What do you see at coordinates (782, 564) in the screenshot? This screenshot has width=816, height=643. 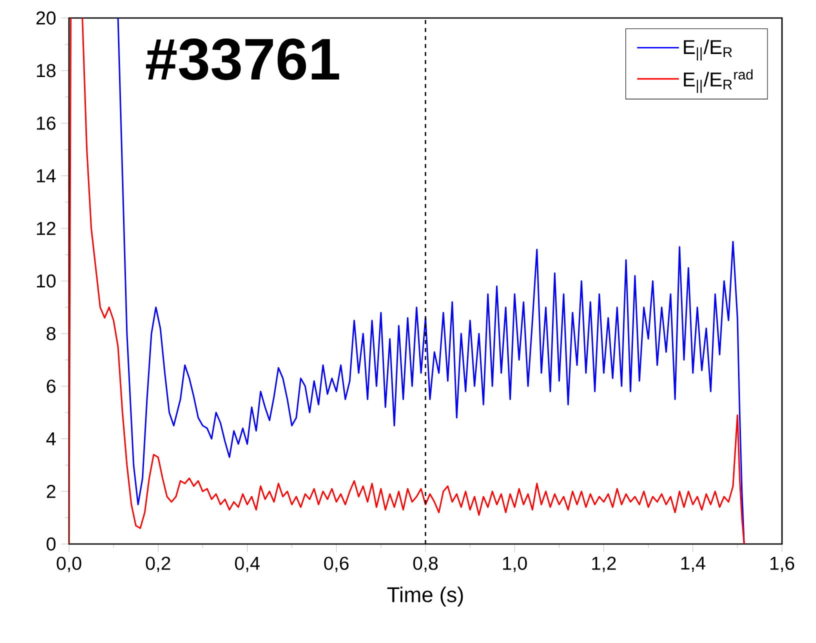 I see `x-tick-label: 1,6` at bounding box center [782, 564].